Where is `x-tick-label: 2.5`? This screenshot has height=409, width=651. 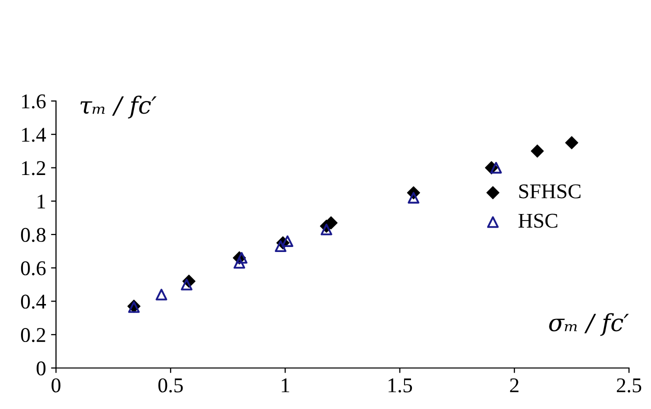
x-tick-label: 2.5 is located at coordinates (629, 385).